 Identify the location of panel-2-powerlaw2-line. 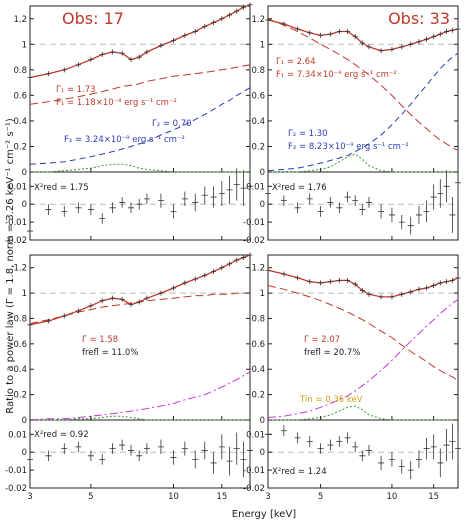
(363, 112).